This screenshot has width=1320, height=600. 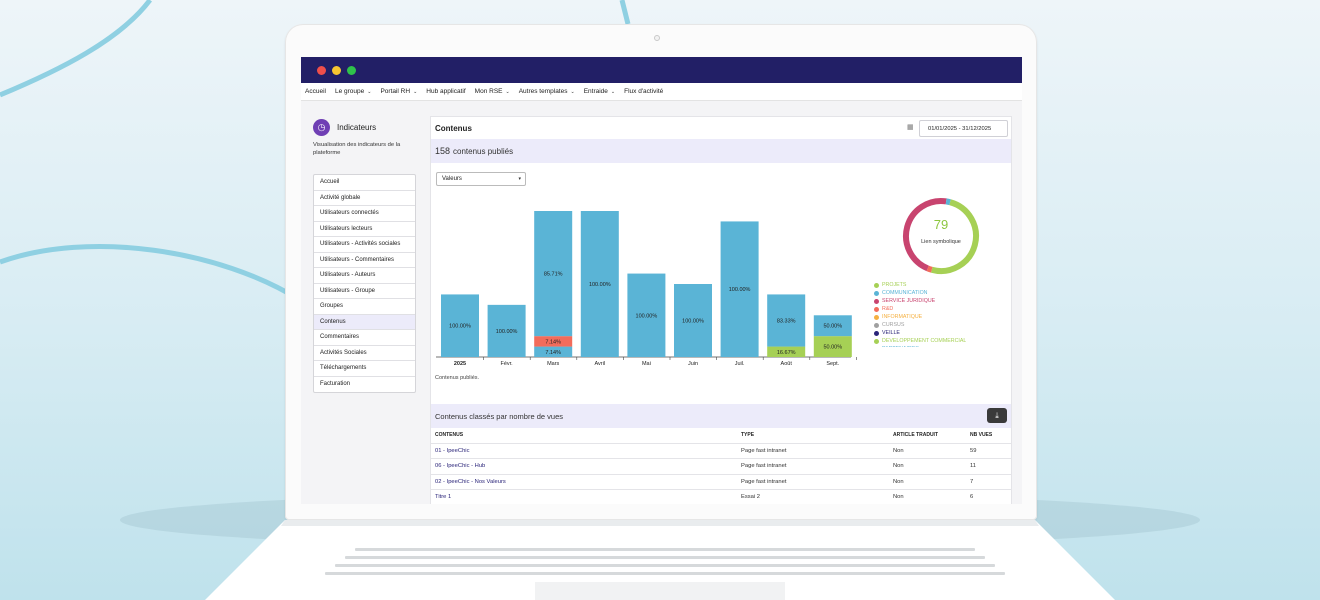 I want to click on bar-Août-seg-1, so click(x=786, y=320).